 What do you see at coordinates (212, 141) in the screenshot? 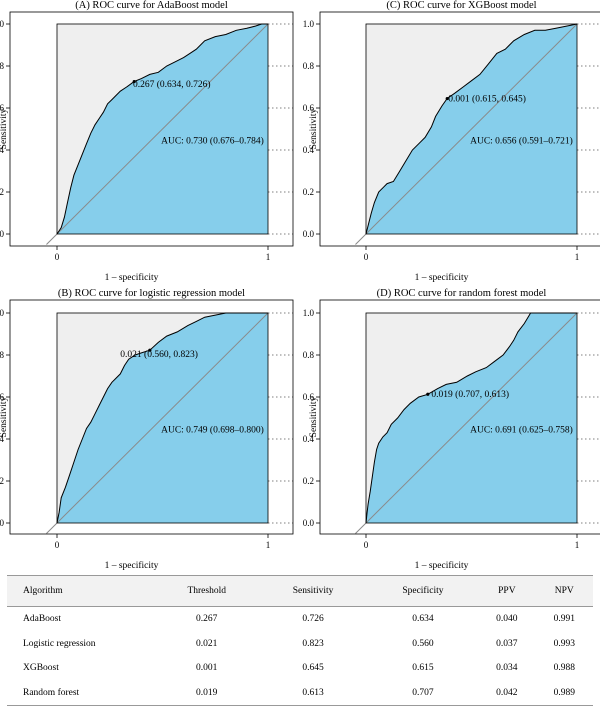
I see `auc-label: AUC: 0.730 (0.676–0.784)` at bounding box center [212, 141].